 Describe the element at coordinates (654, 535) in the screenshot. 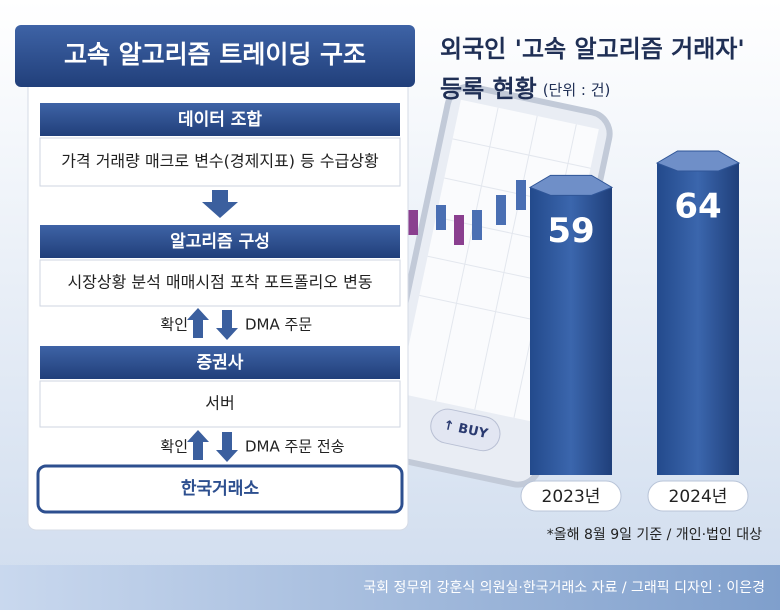

I see `chart-note: *올해 8월 9일 기준 / 개인·법인 대상` at that location.